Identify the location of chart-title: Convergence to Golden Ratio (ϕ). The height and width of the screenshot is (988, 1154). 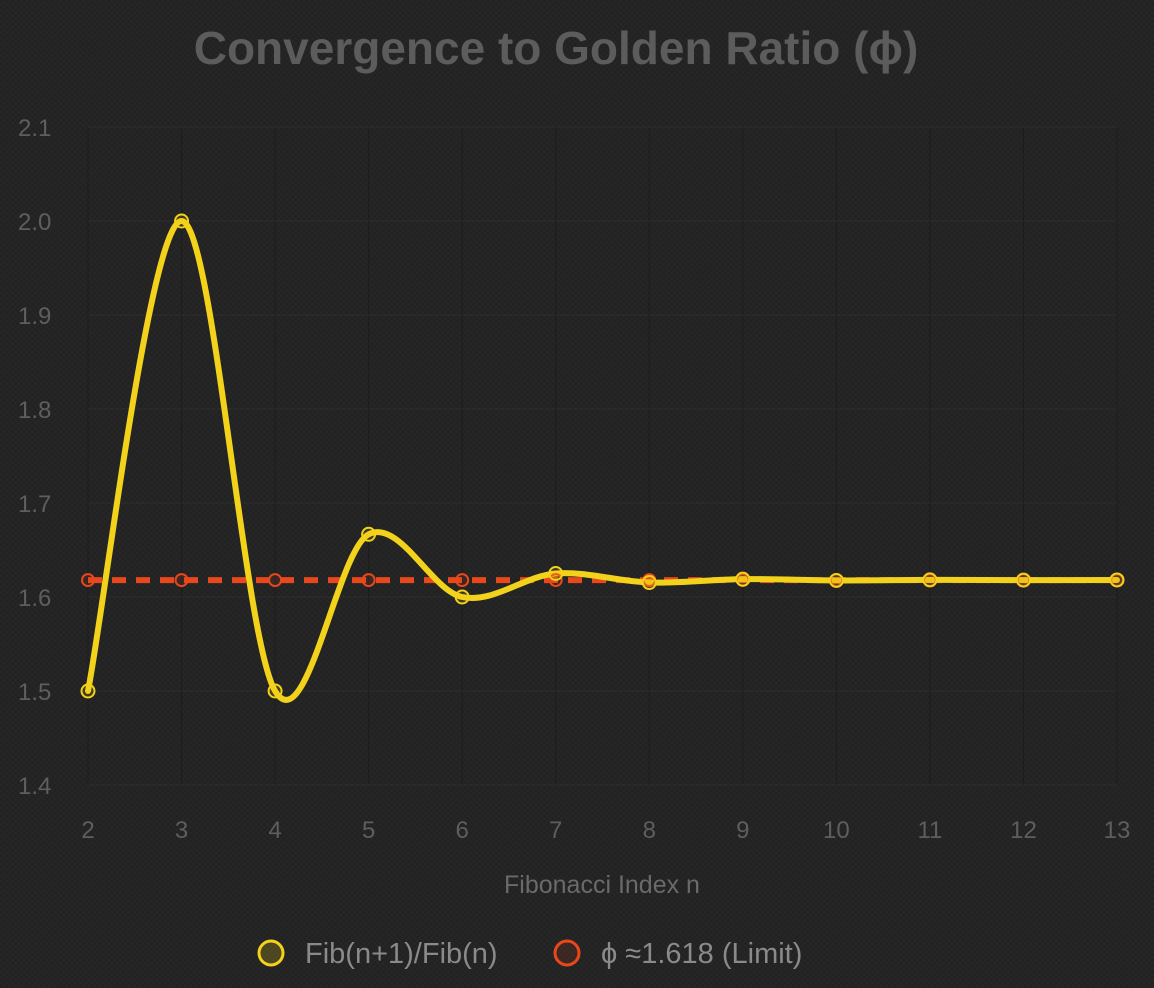
(556, 48).